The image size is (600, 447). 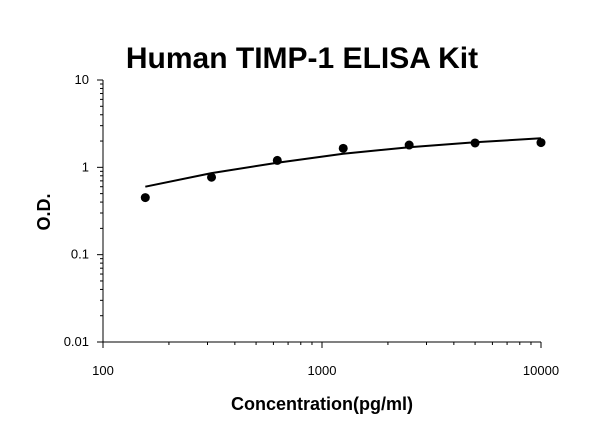 What do you see at coordinates (80, 254) in the screenshot?
I see `y-tick-label: 0.1` at bounding box center [80, 254].